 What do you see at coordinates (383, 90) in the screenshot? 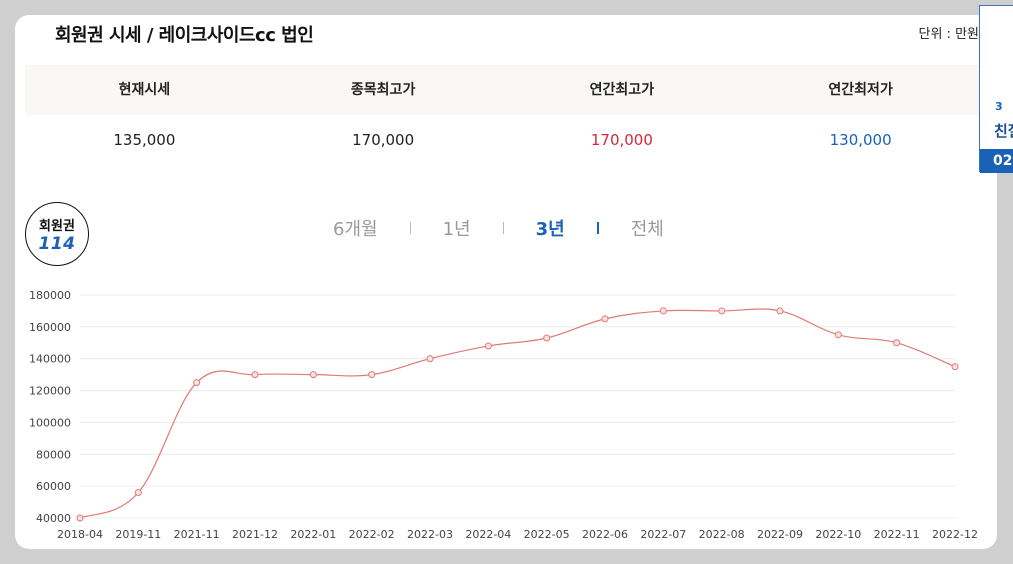
I see `stats-header-all-time-high: 종목최고가` at bounding box center [383, 90].